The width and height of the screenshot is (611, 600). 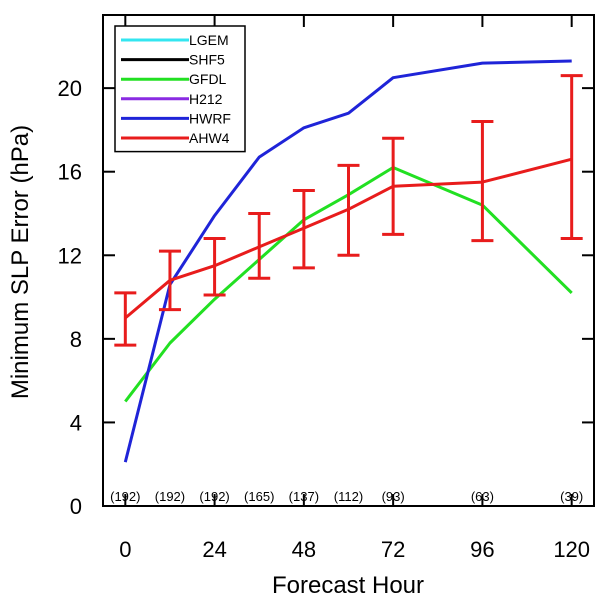 I want to click on svg-text: AHW4, so click(x=209, y=138).